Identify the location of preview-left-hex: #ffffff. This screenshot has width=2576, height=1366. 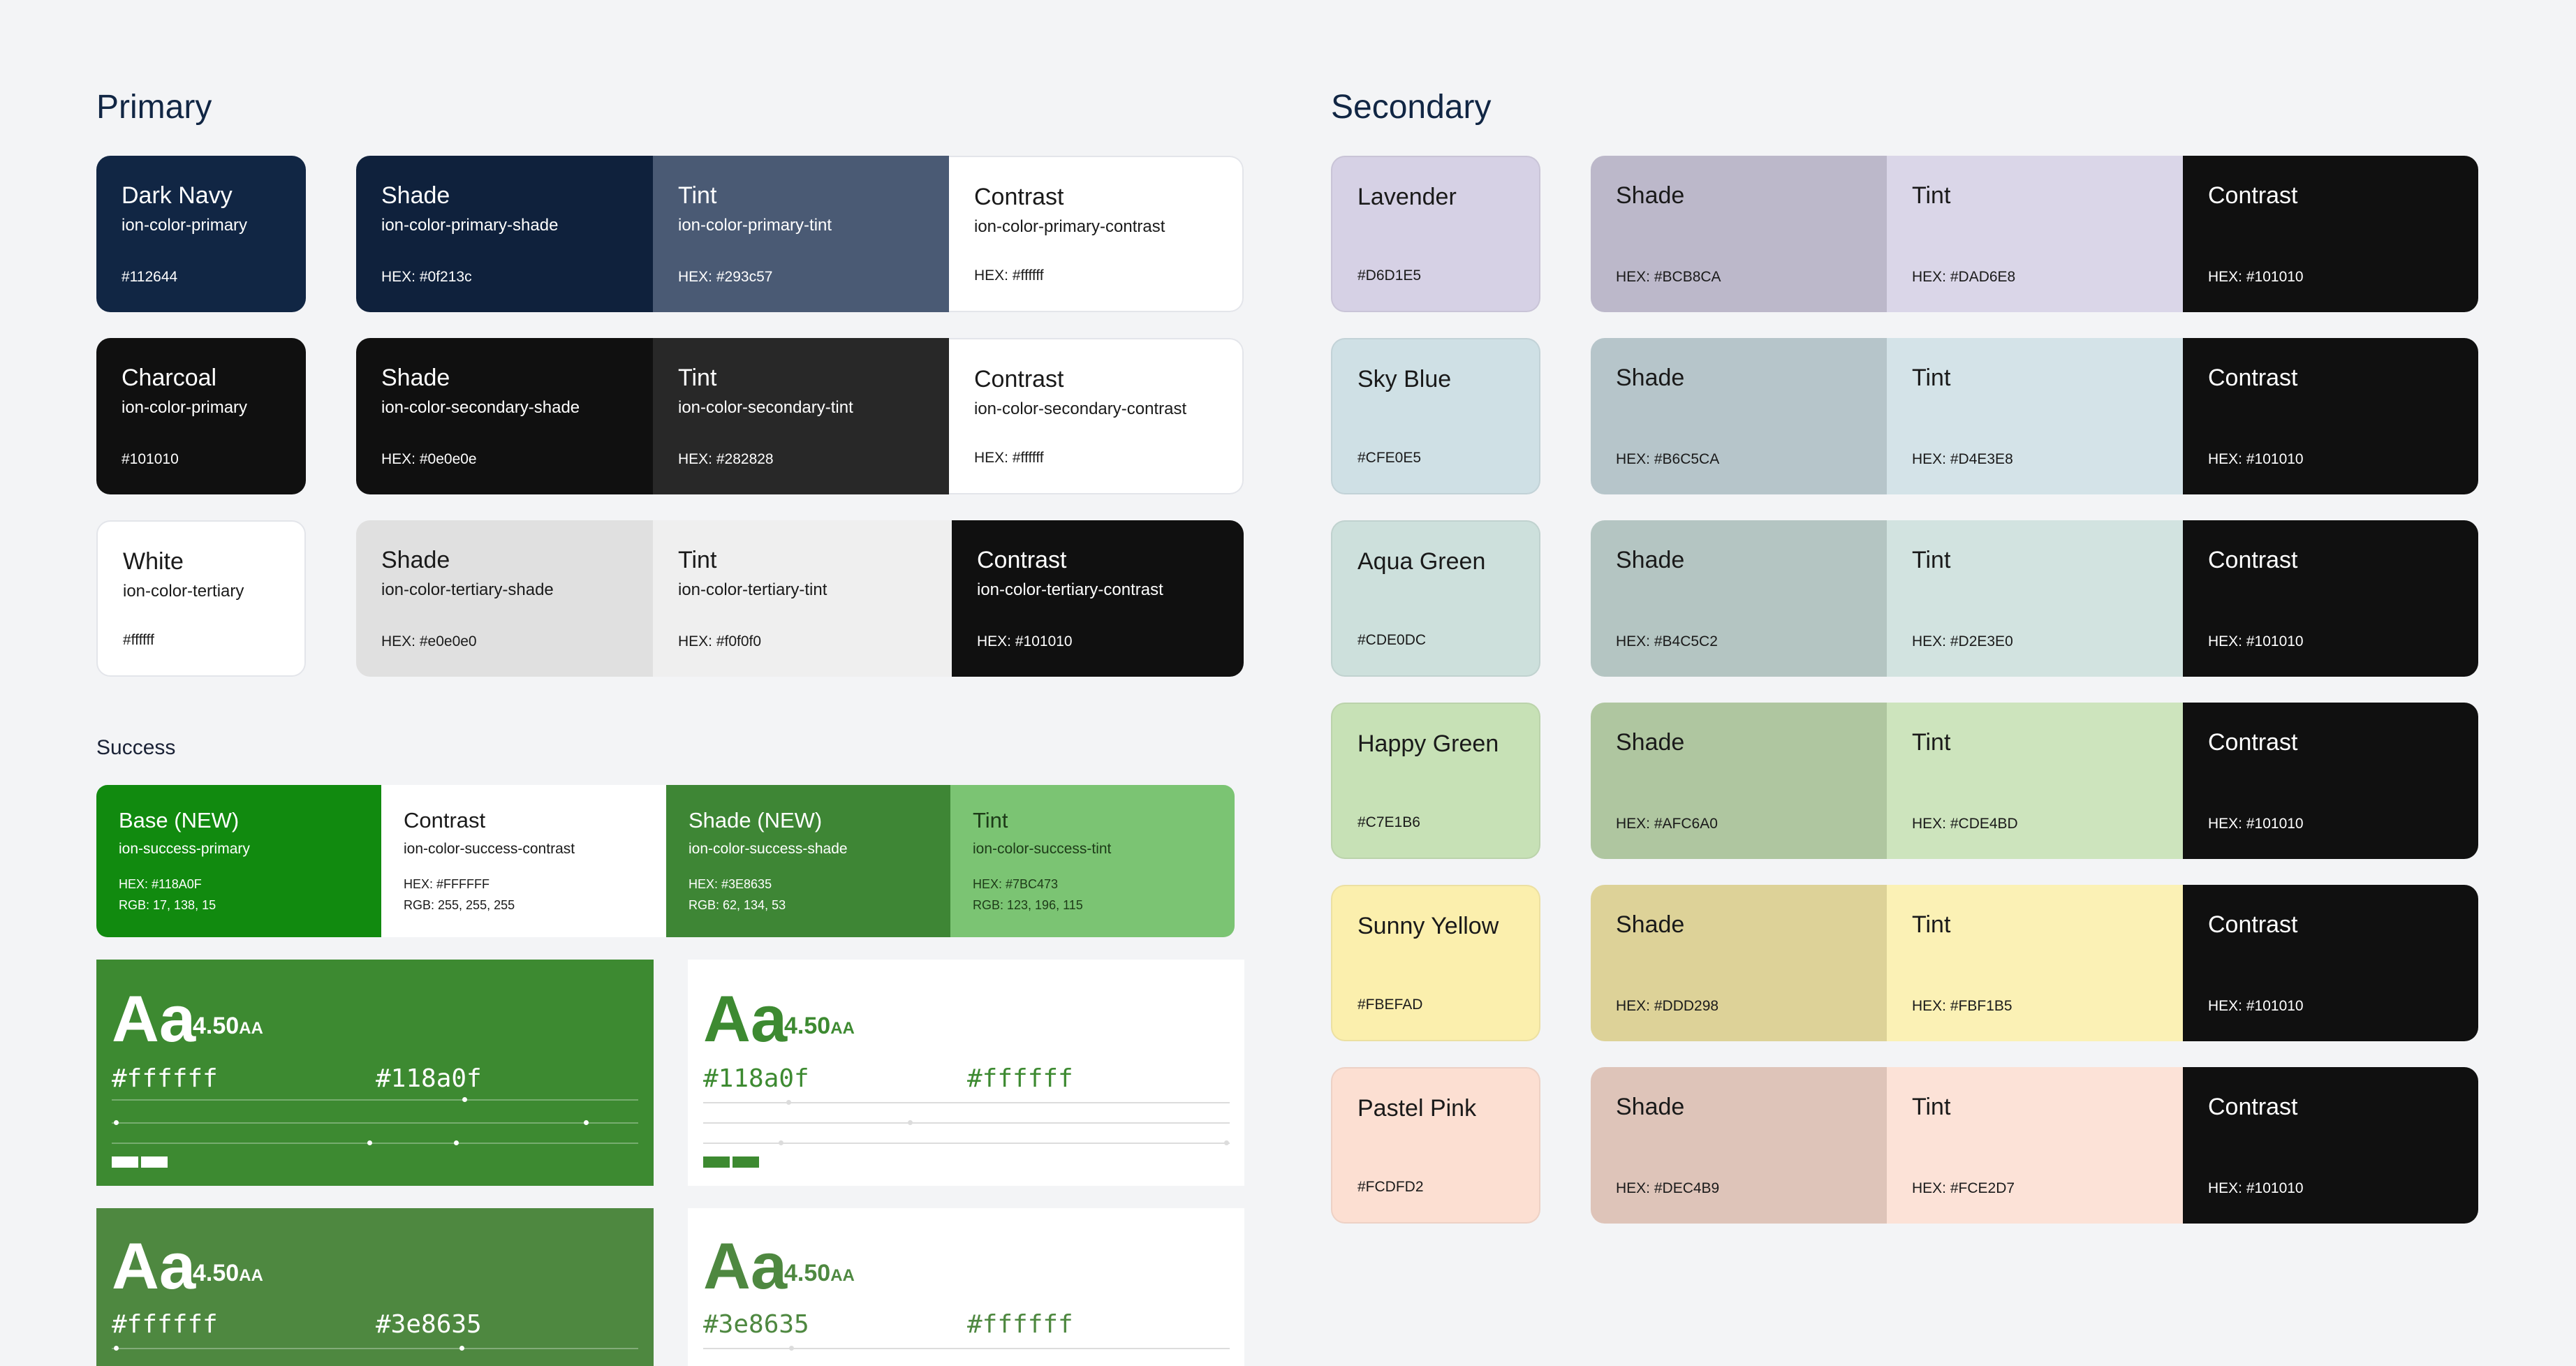
(165, 1079).